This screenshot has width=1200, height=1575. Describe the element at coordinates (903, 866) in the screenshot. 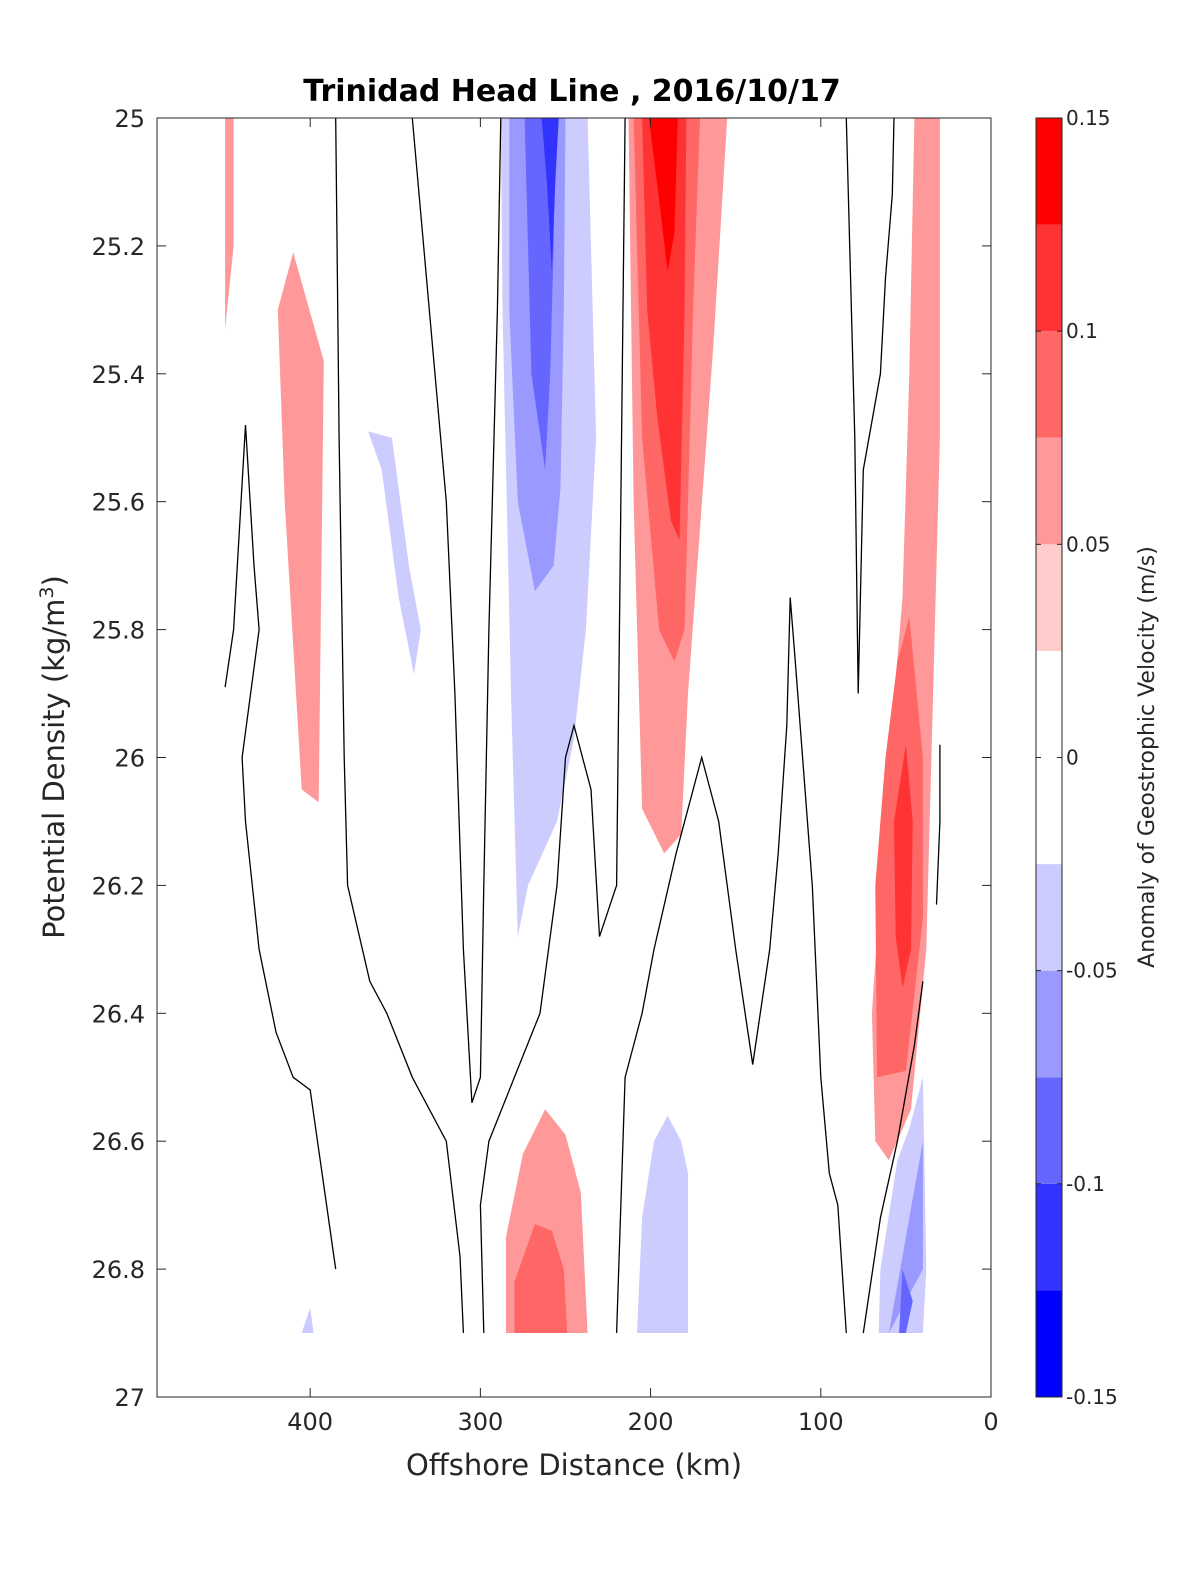

I see `region-pos-f3` at that location.